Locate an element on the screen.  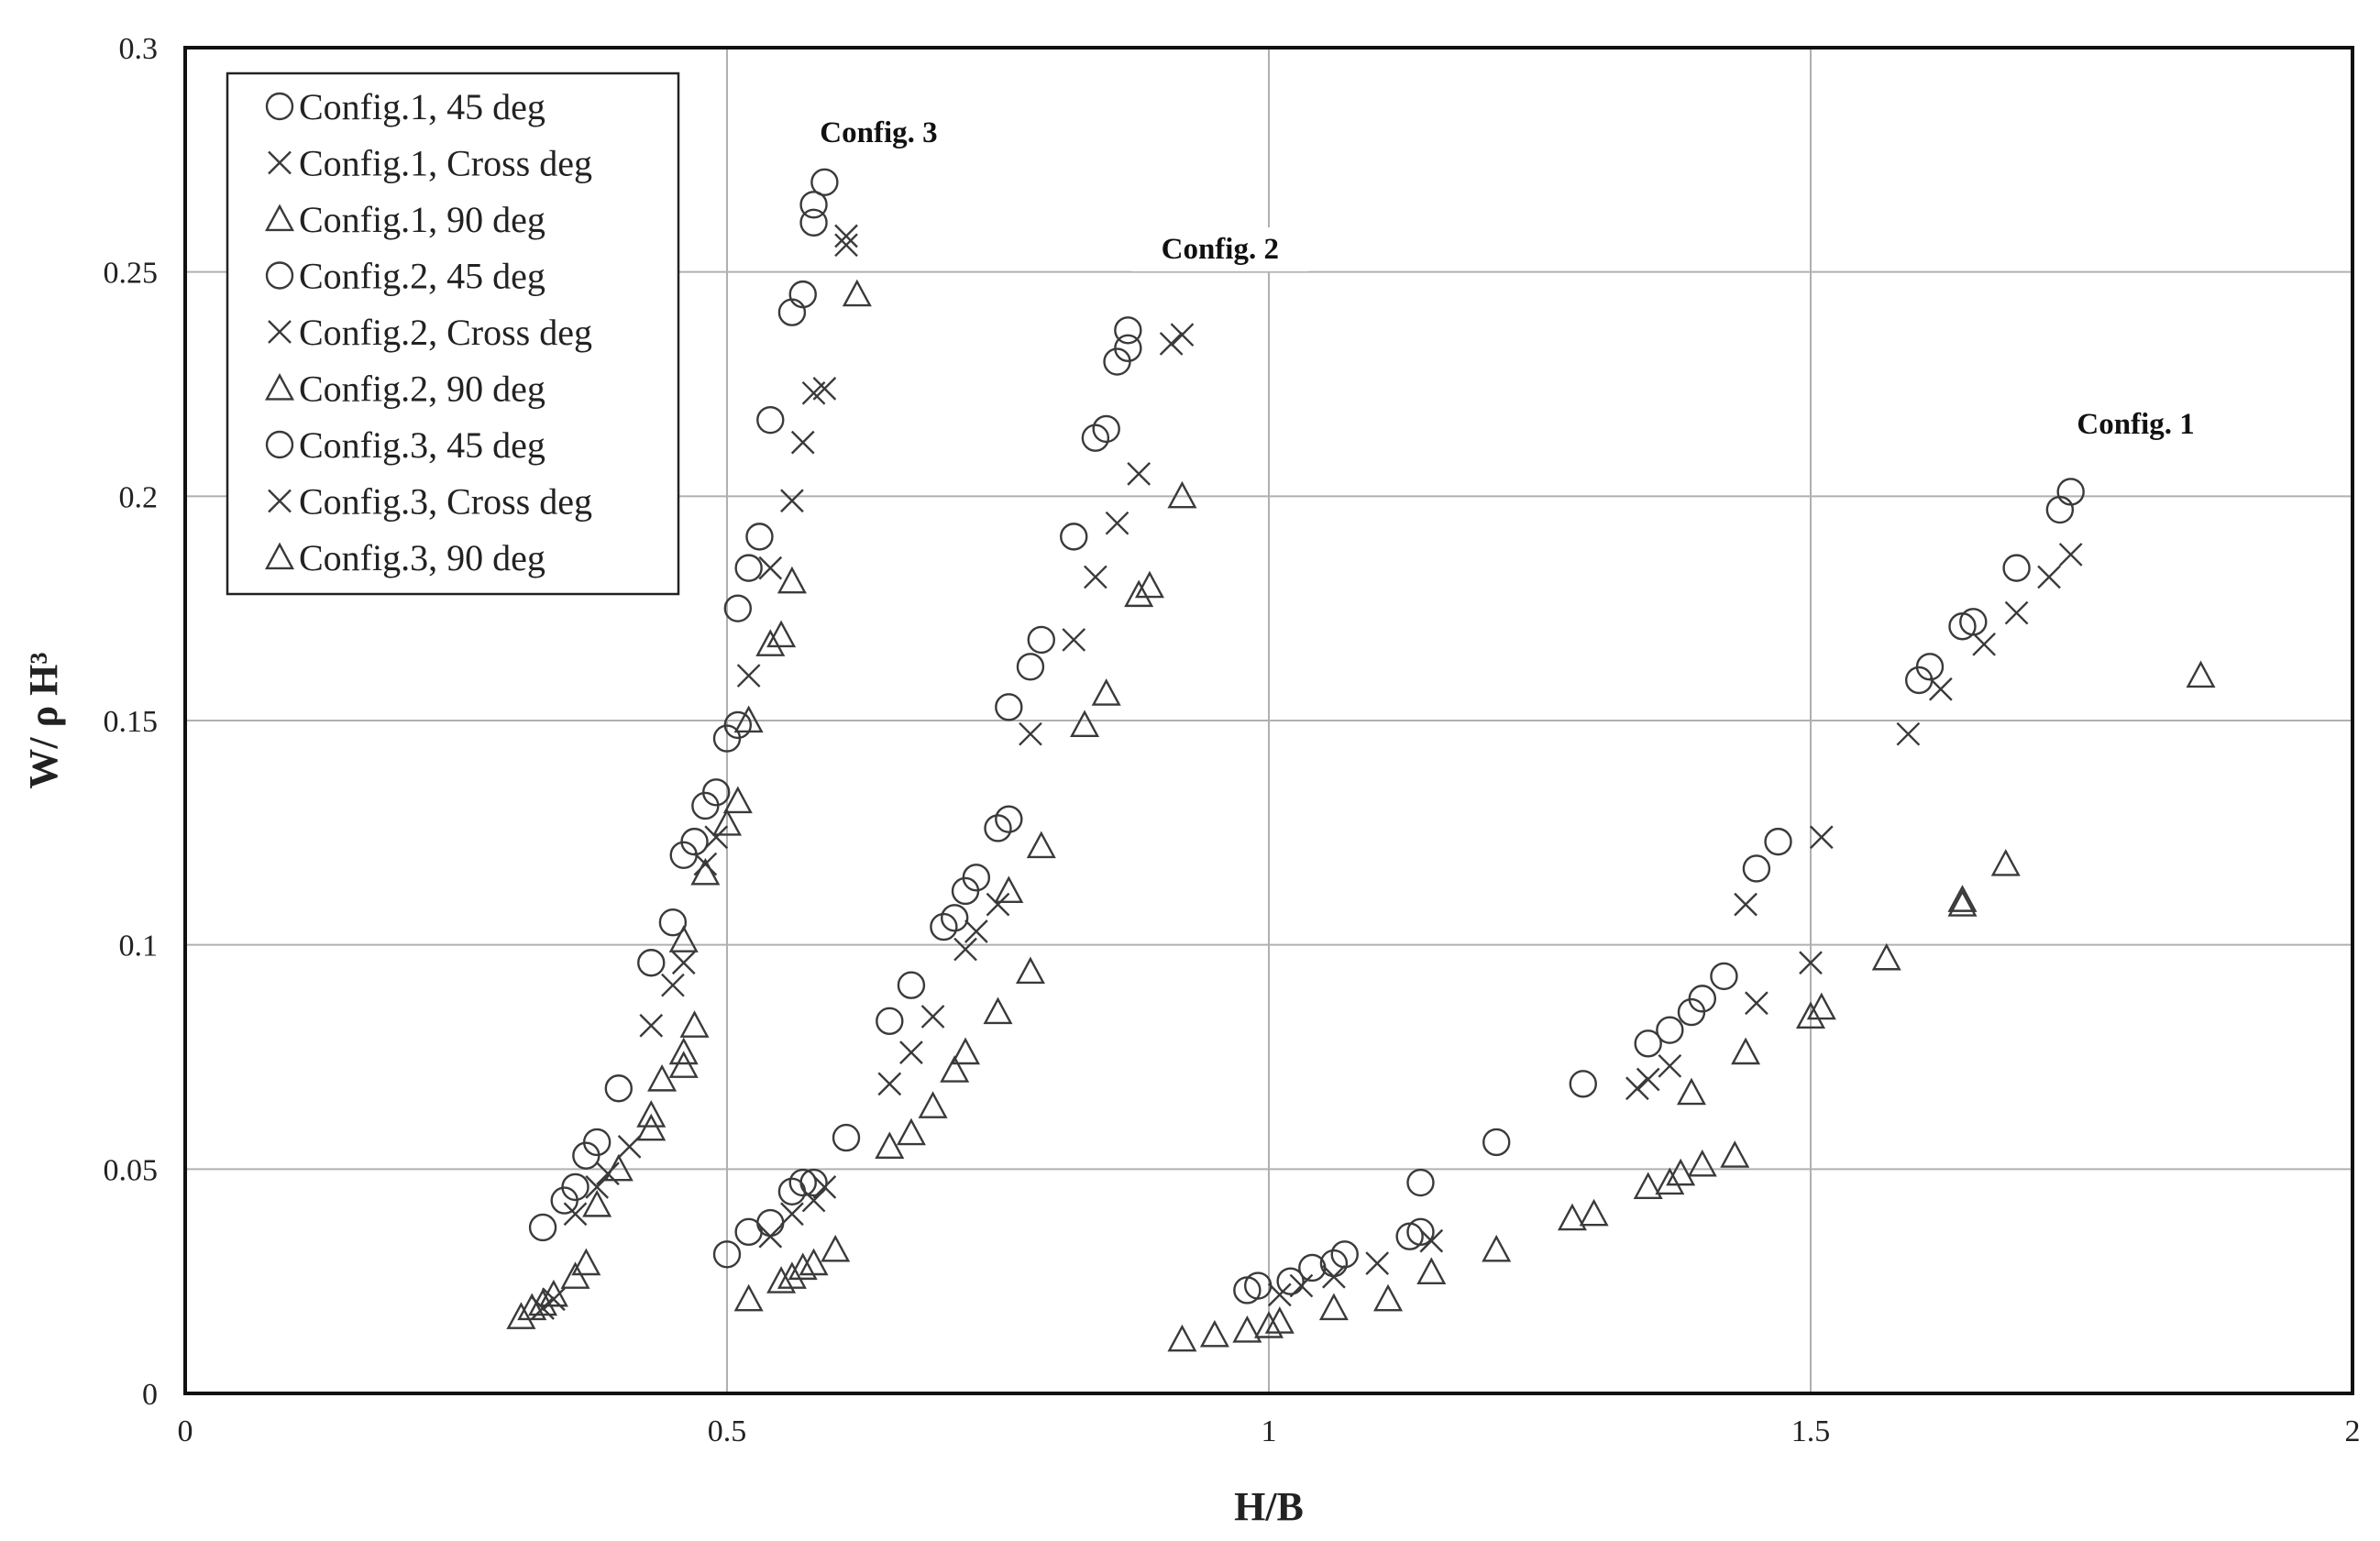
y-axis-label: W/ ρ H³ is located at coordinates (43, 720).